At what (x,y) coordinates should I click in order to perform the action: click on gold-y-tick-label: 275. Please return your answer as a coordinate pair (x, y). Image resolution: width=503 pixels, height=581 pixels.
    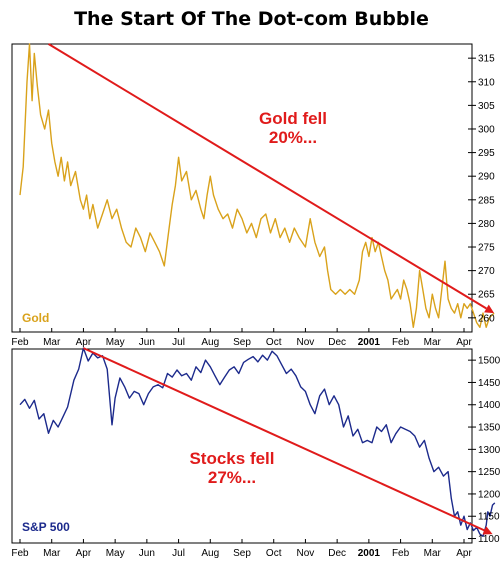
    Looking at the image, I should click on (486, 248).